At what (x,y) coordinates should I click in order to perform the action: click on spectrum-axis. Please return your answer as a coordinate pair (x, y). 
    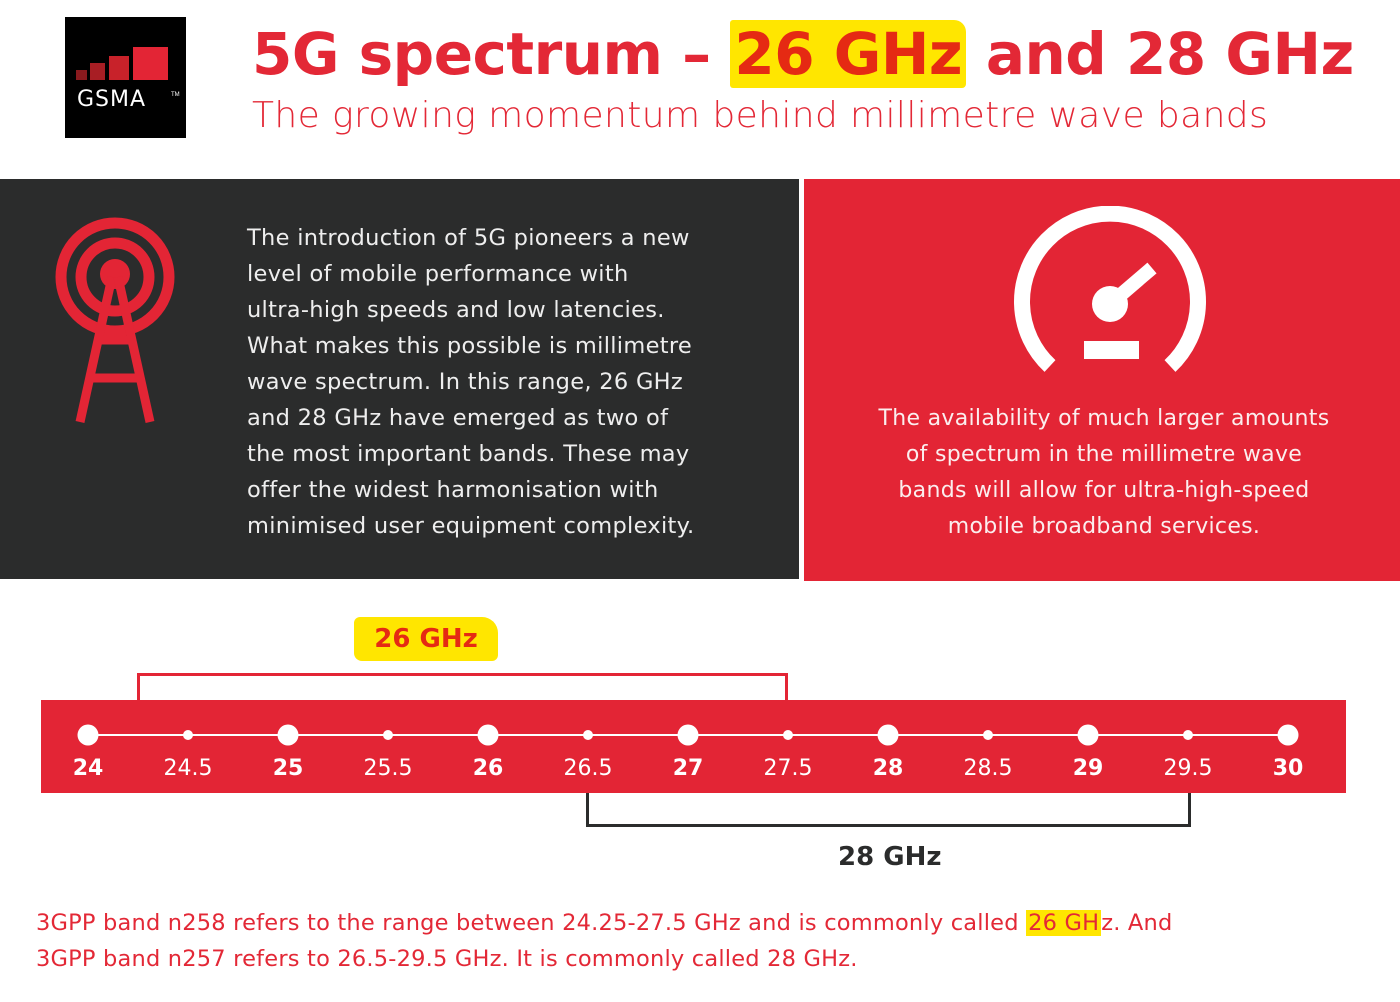
    Looking at the image, I should click on (693, 746).